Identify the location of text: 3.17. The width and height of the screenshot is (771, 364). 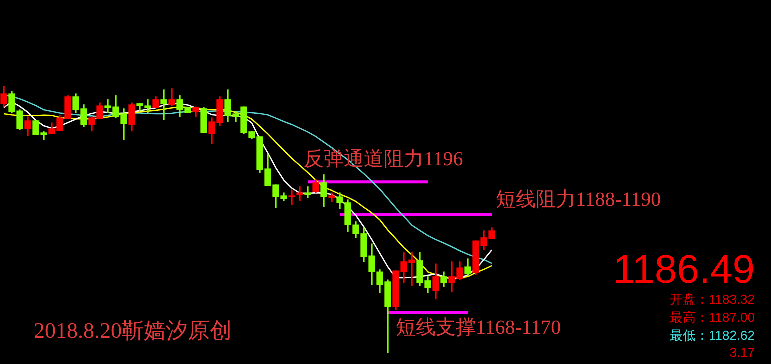
(742, 352).